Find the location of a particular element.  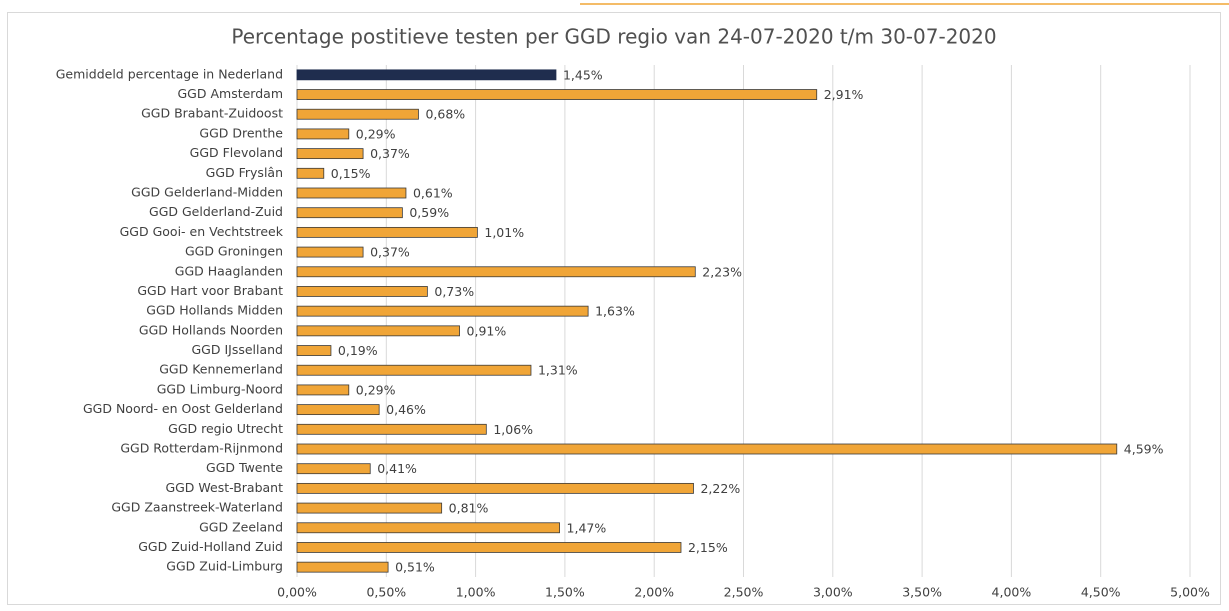

data-label: 1,01% is located at coordinates (504, 232).